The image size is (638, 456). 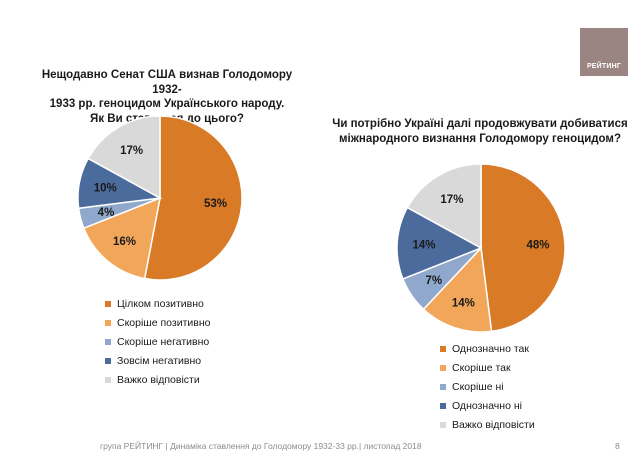 I want to click on chart-2-legend-item-2: Скоріше так, so click(x=487, y=367).